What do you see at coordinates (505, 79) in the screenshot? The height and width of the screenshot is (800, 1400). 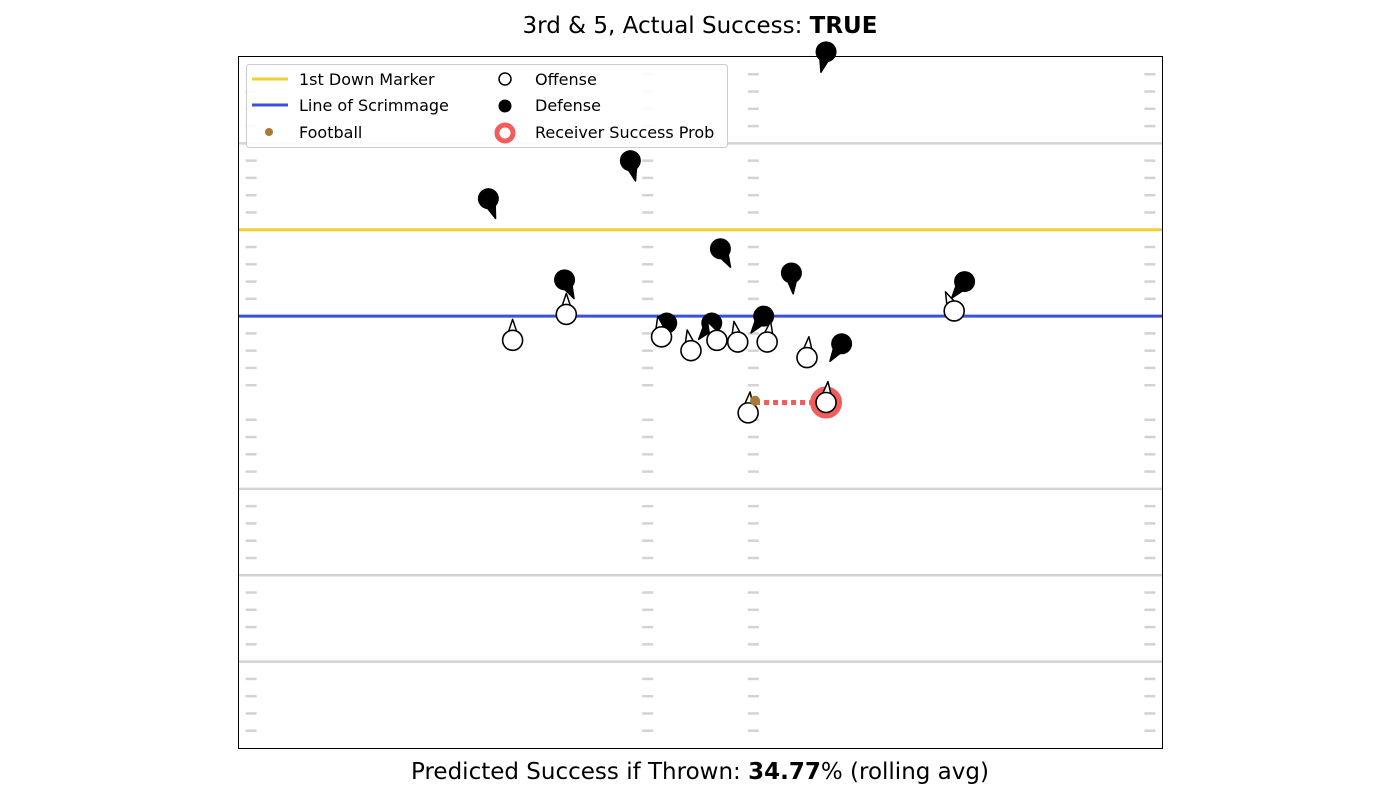 I see `legend-offense-swatch` at bounding box center [505, 79].